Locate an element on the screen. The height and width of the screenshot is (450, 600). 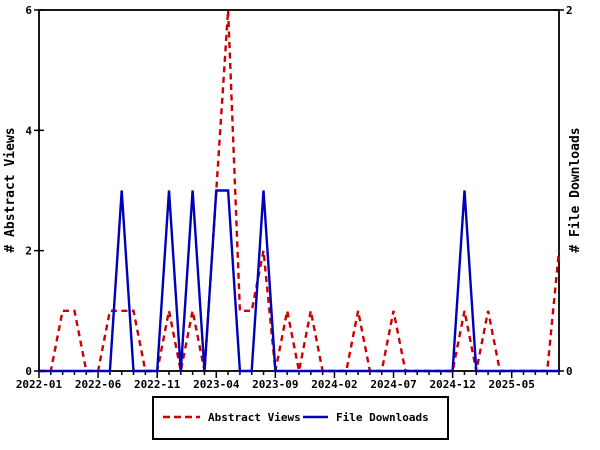
left-axis-tick-label: 2 is located at coordinates (28, 251).